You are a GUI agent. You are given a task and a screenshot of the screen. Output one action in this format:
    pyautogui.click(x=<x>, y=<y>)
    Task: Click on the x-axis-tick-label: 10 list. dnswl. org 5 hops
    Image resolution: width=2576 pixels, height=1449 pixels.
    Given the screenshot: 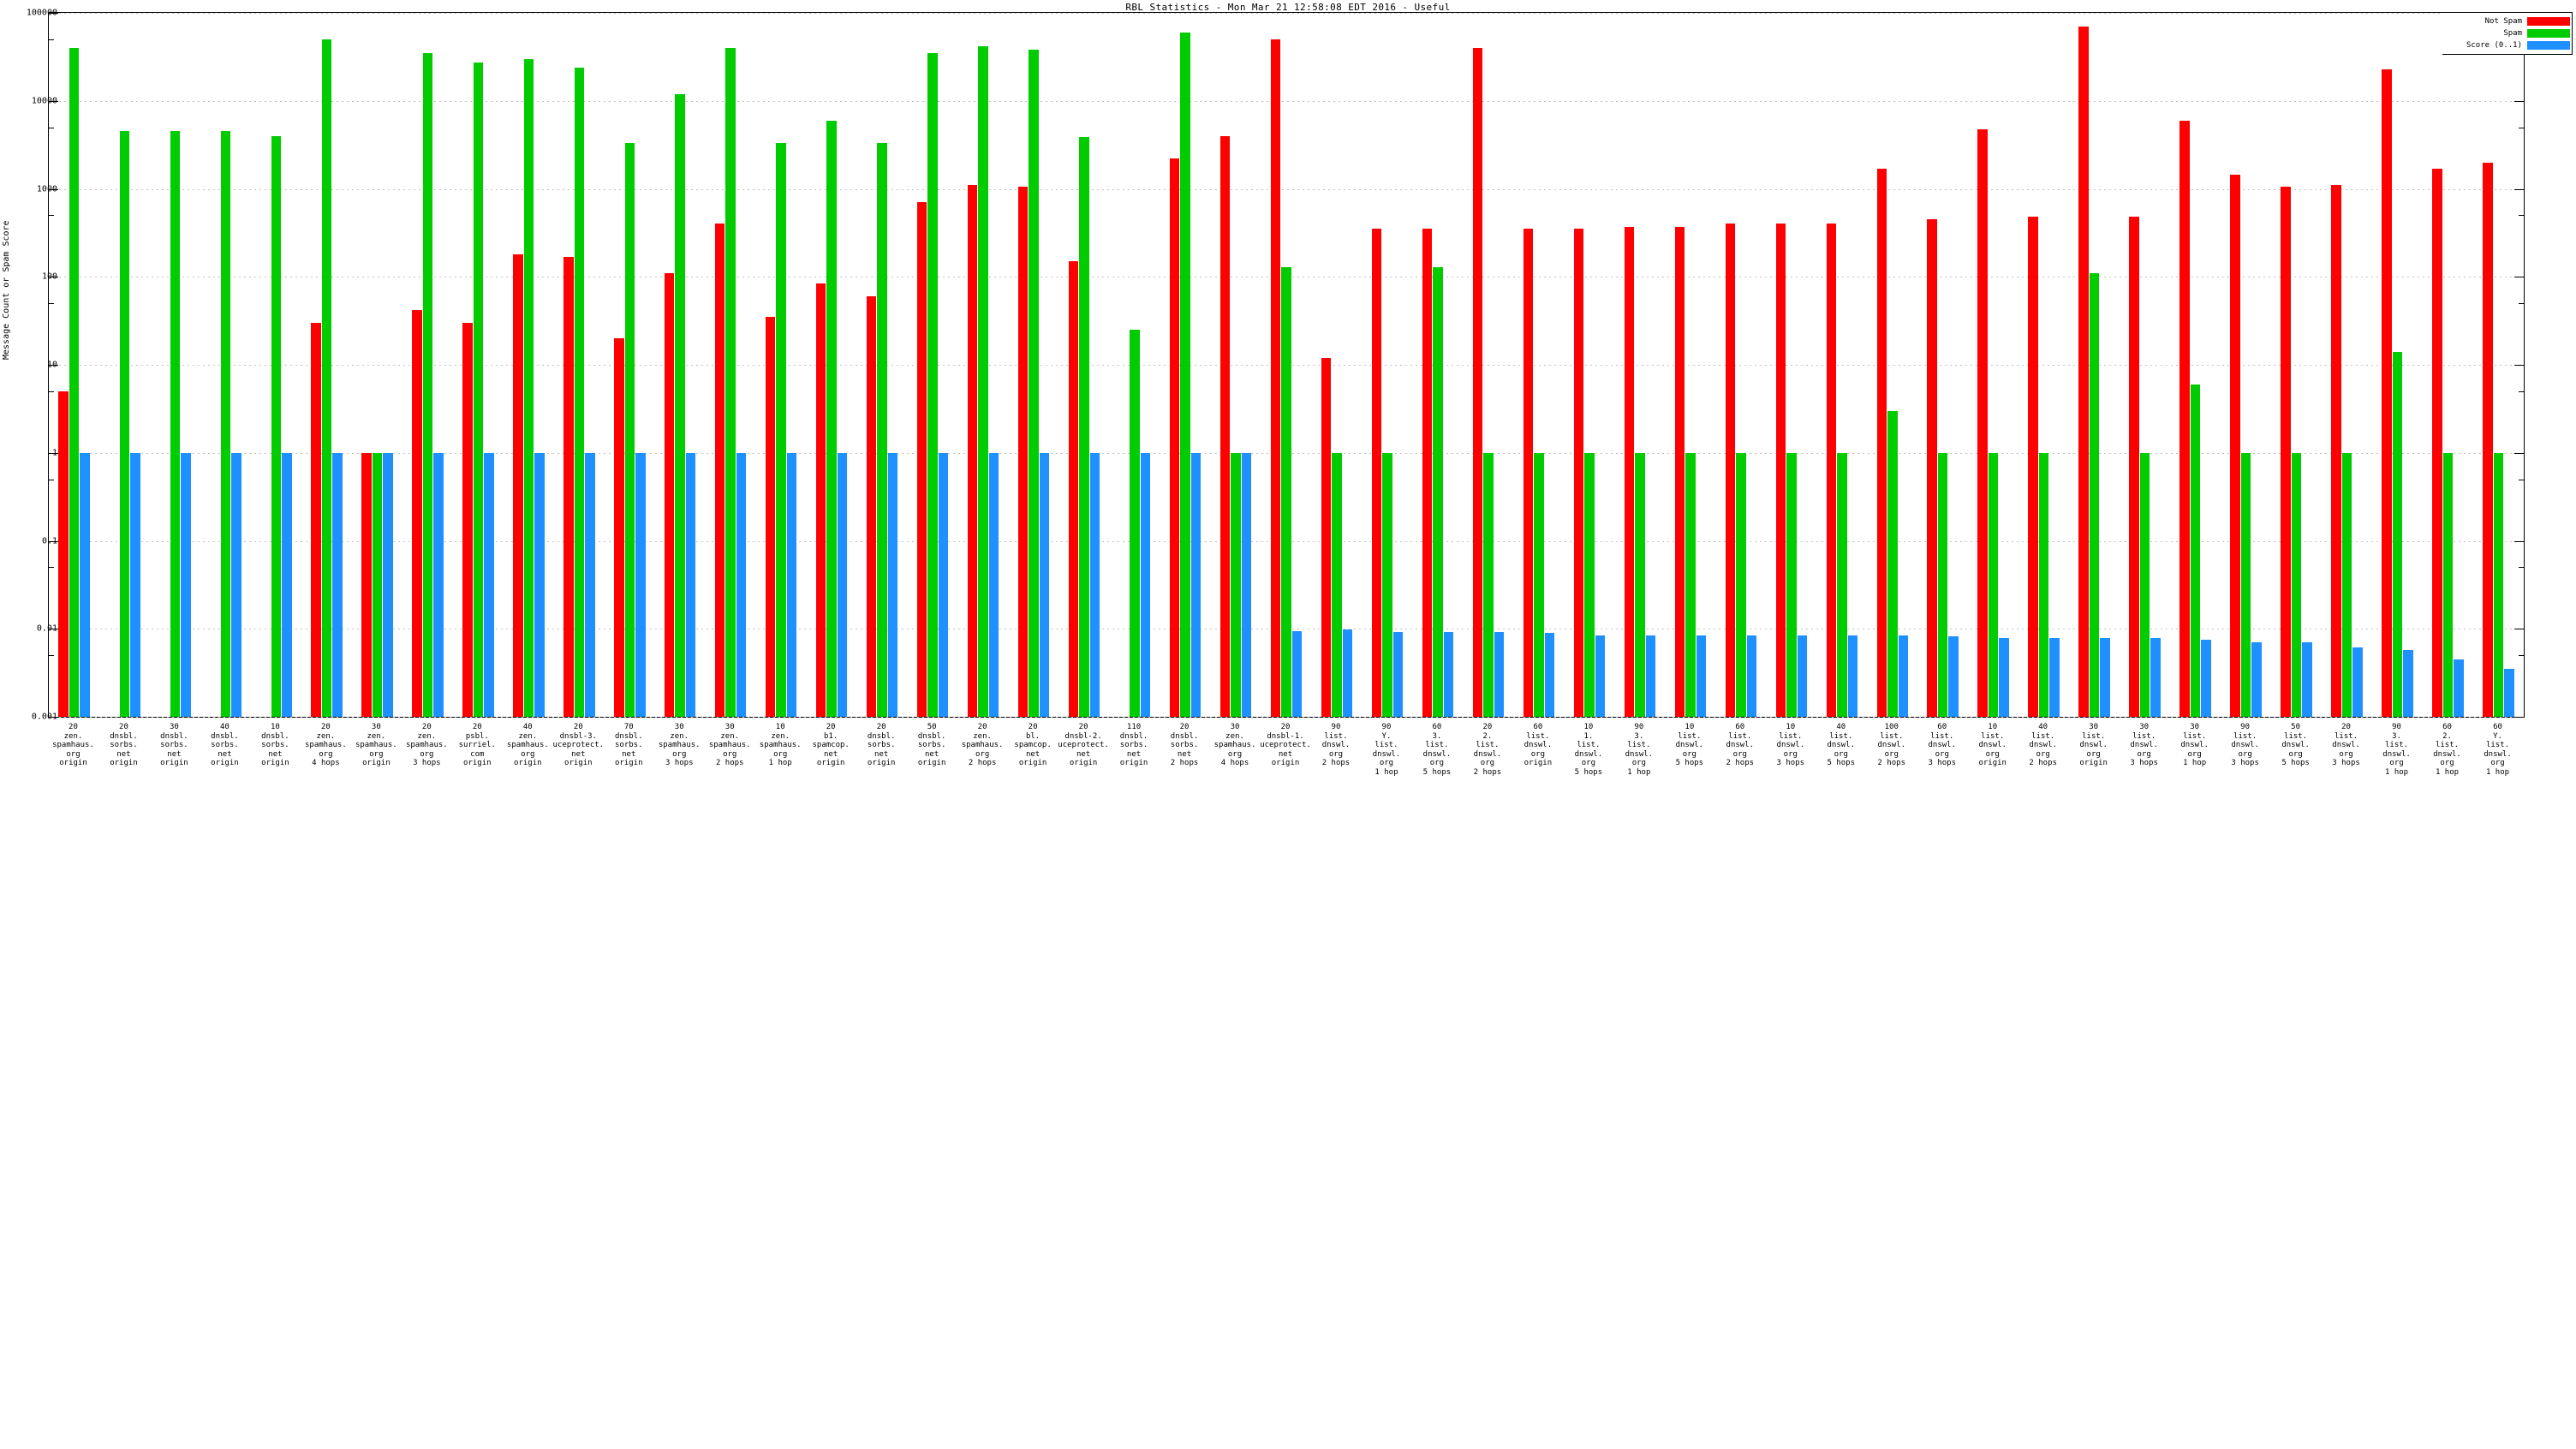 What is the action you would take?
    pyautogui.click(x=1689, y=745)
    